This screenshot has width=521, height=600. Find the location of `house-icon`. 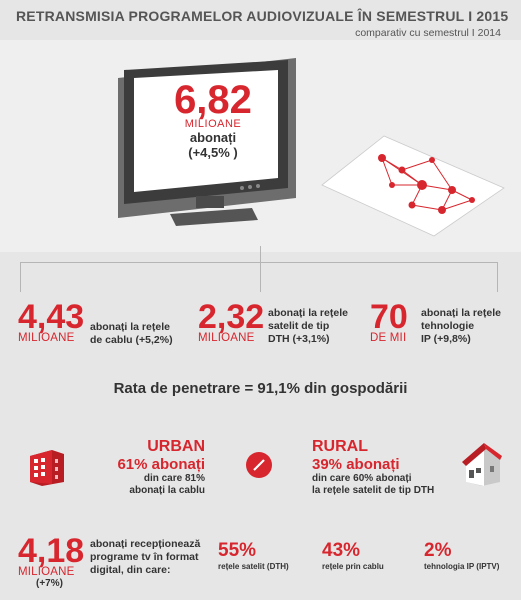

house-icon is located at coordinates (482, 464).